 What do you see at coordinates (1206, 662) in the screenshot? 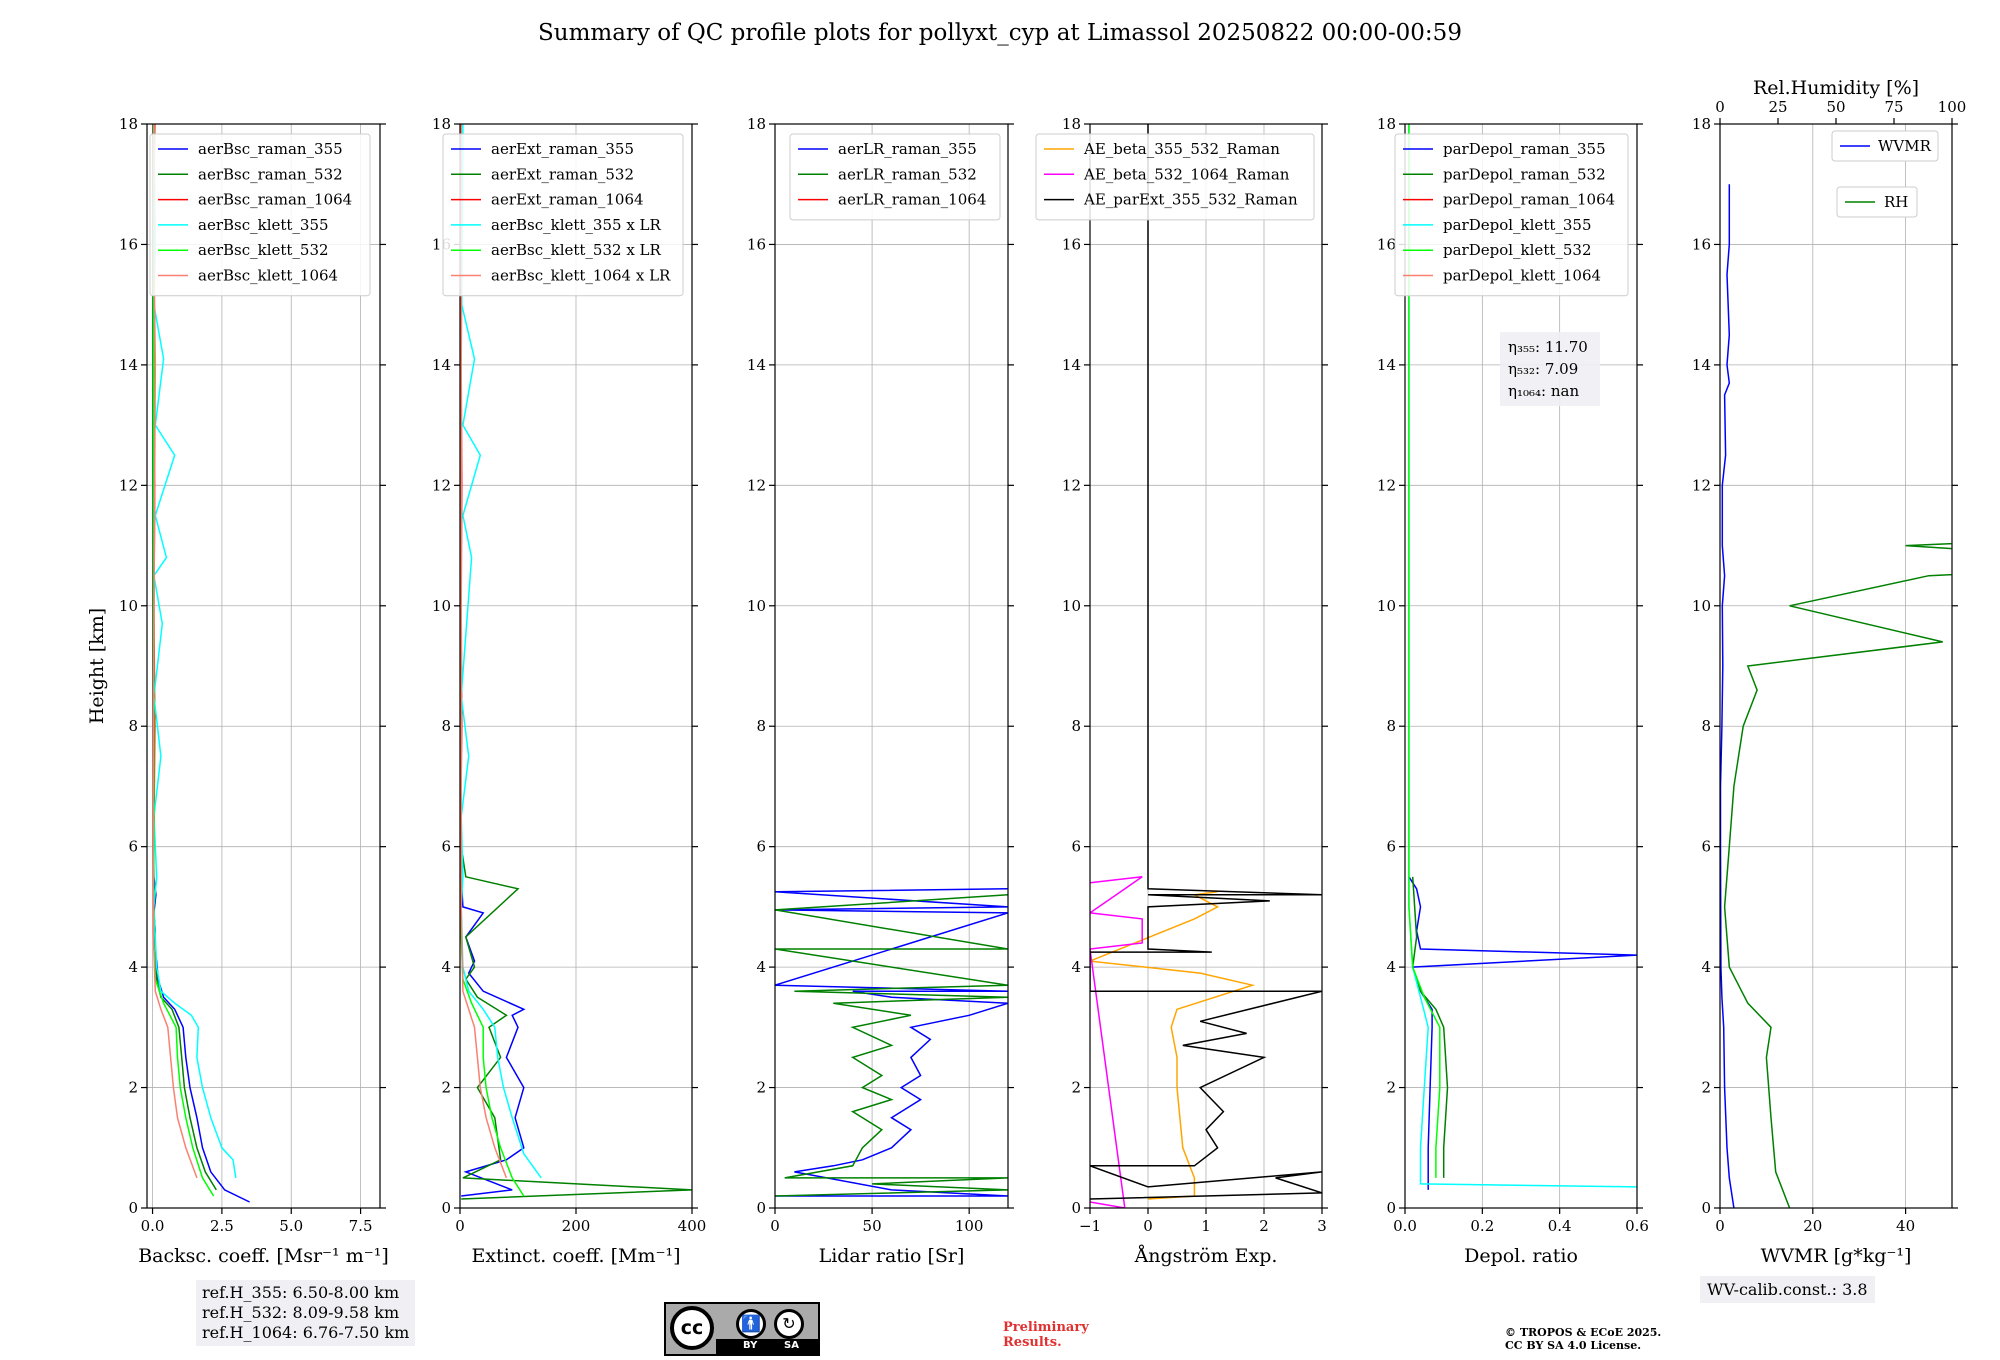
I see `series-ae-parext-355-532-raman` at bounding box center [1206, 662].